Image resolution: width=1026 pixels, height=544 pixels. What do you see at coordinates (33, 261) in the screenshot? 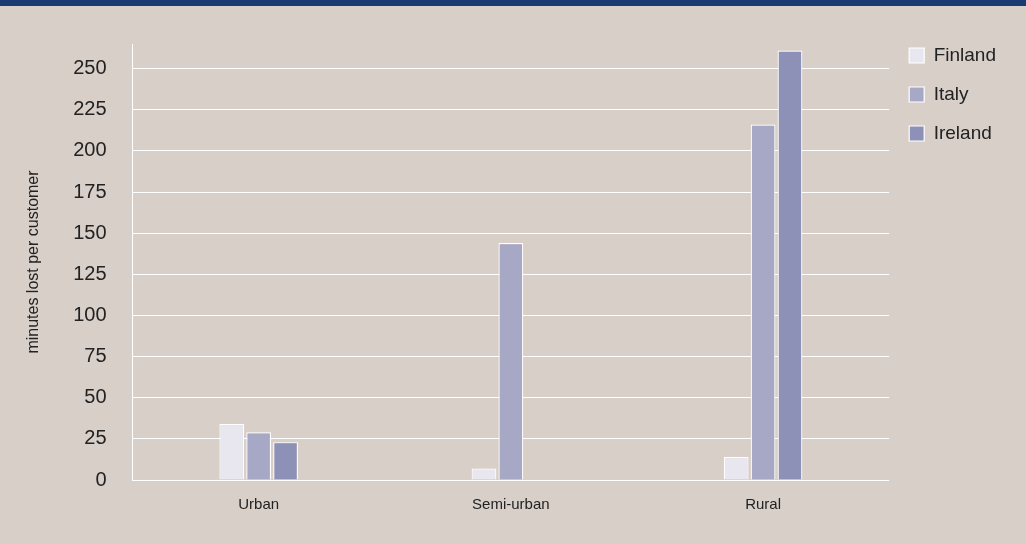
I see `y-axis-title: minutes lost per customer` at bounding box center [33, 261].